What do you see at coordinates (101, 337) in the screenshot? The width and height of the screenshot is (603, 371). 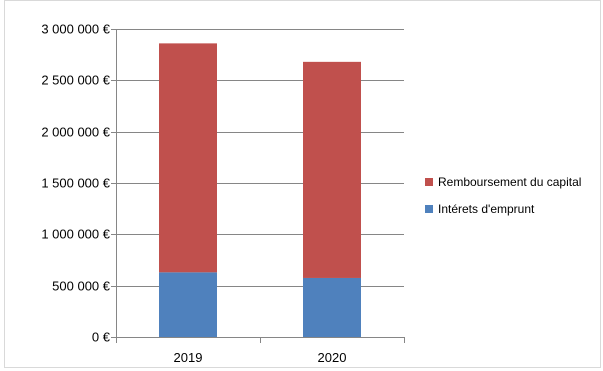 I see `y-tick-label: 0 €` at bounding box center [101, 337].